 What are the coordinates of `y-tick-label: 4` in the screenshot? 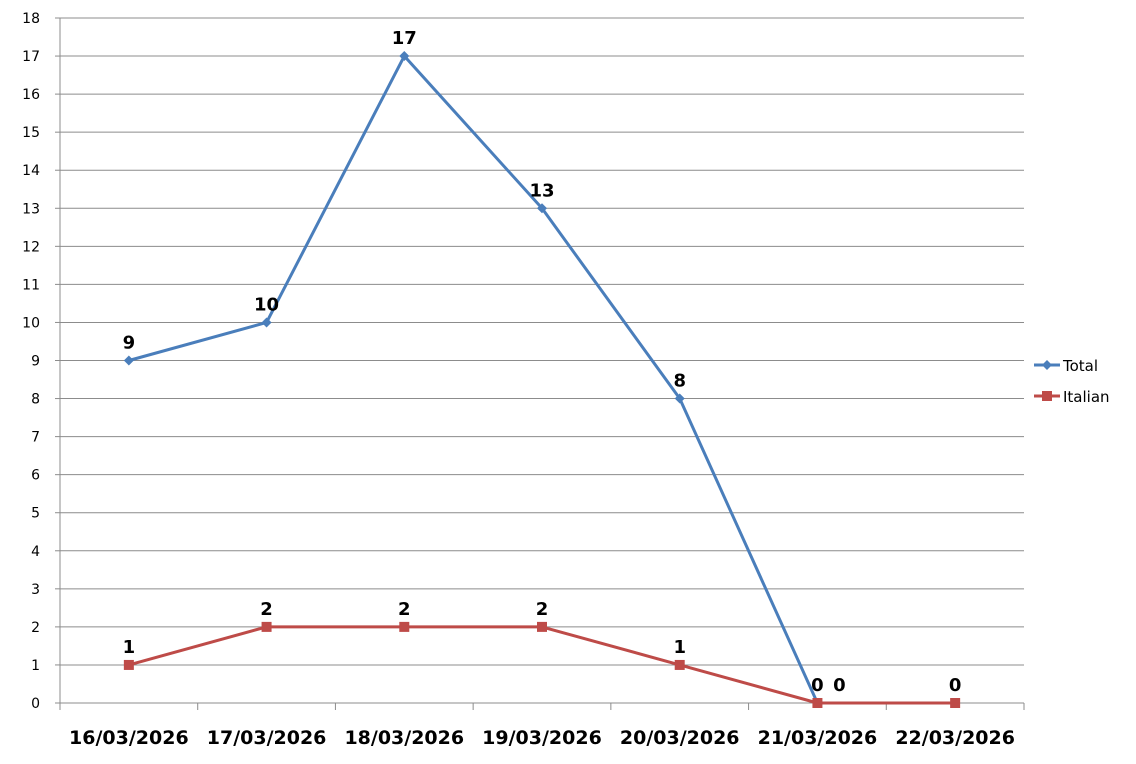 It's located at (35, 552).